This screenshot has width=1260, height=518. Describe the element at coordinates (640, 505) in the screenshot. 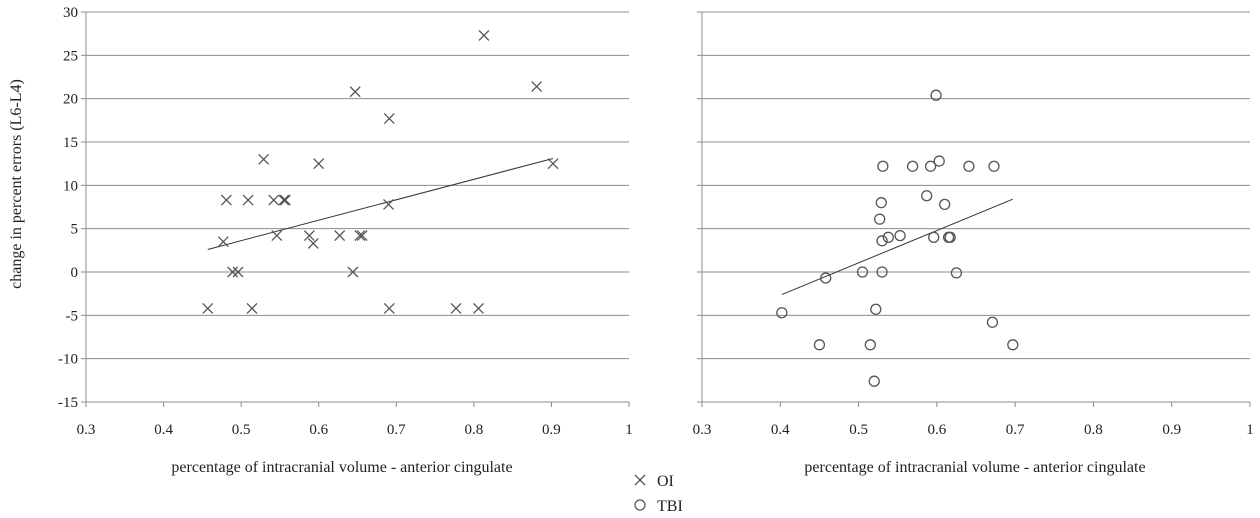

I see `legend-marker-tbi` at that location.